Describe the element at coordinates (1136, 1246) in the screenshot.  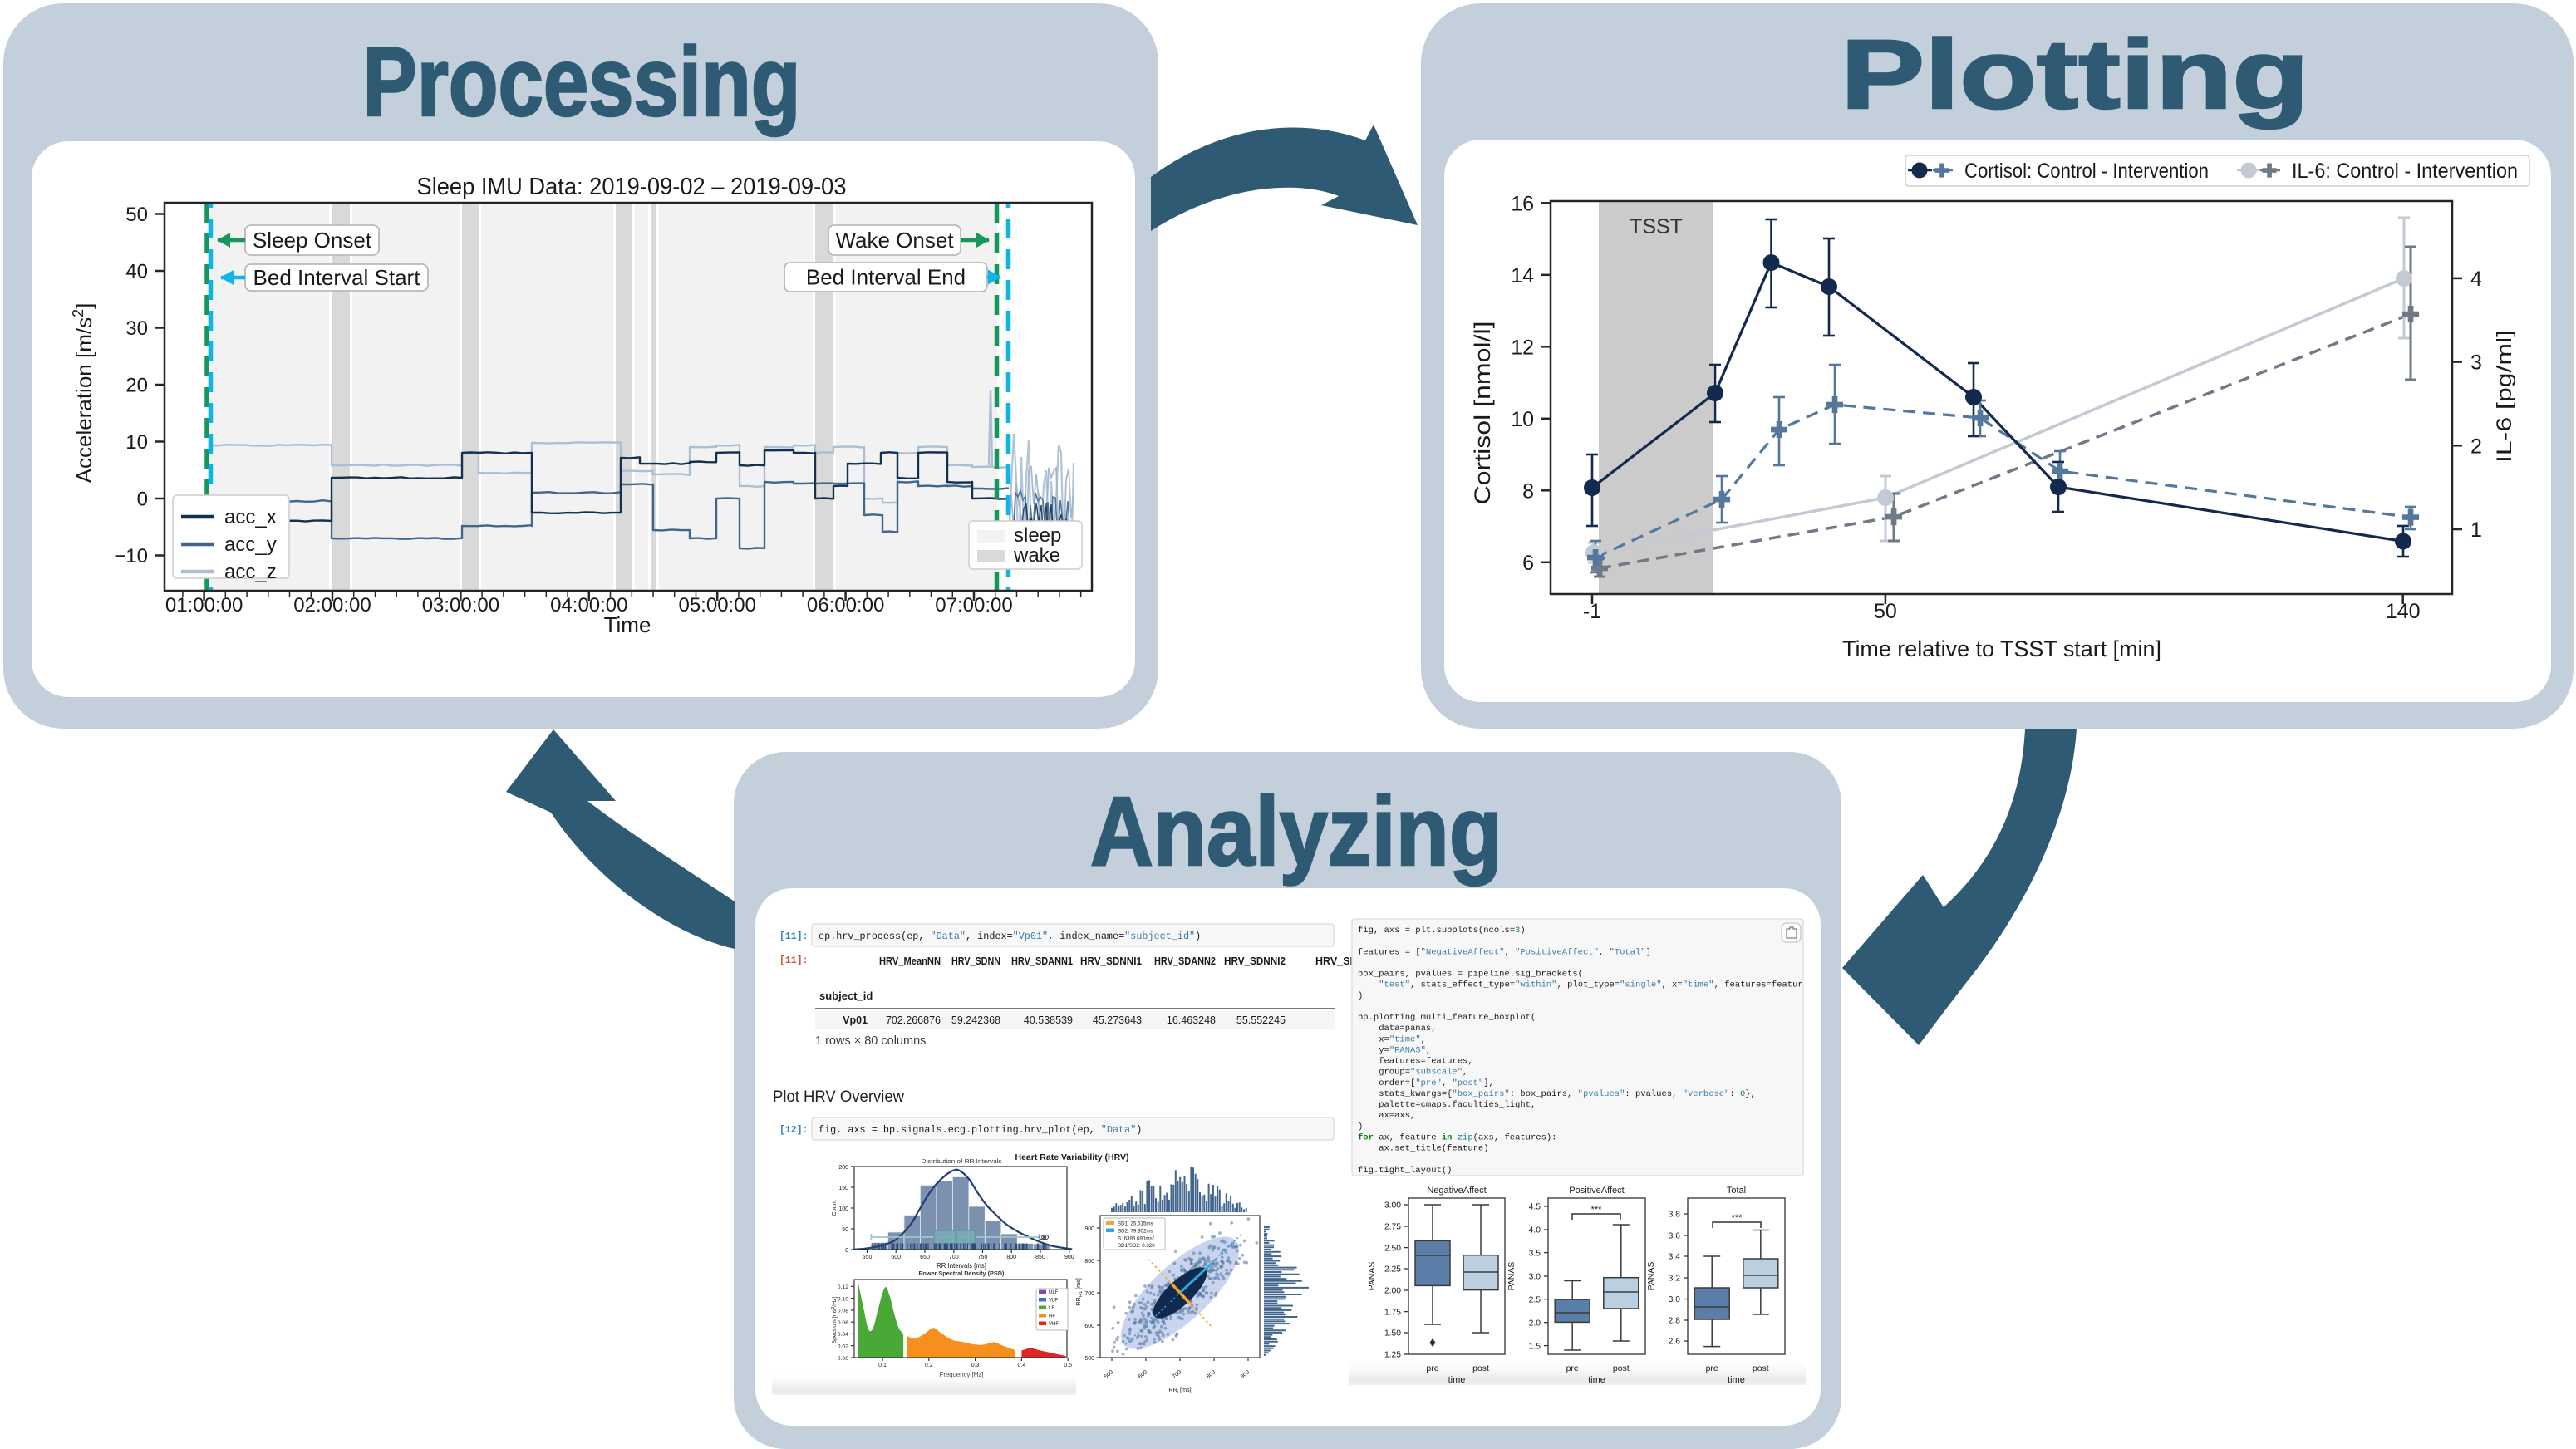
I see `svg-text: SD1/SD2: 0.320` at that location.